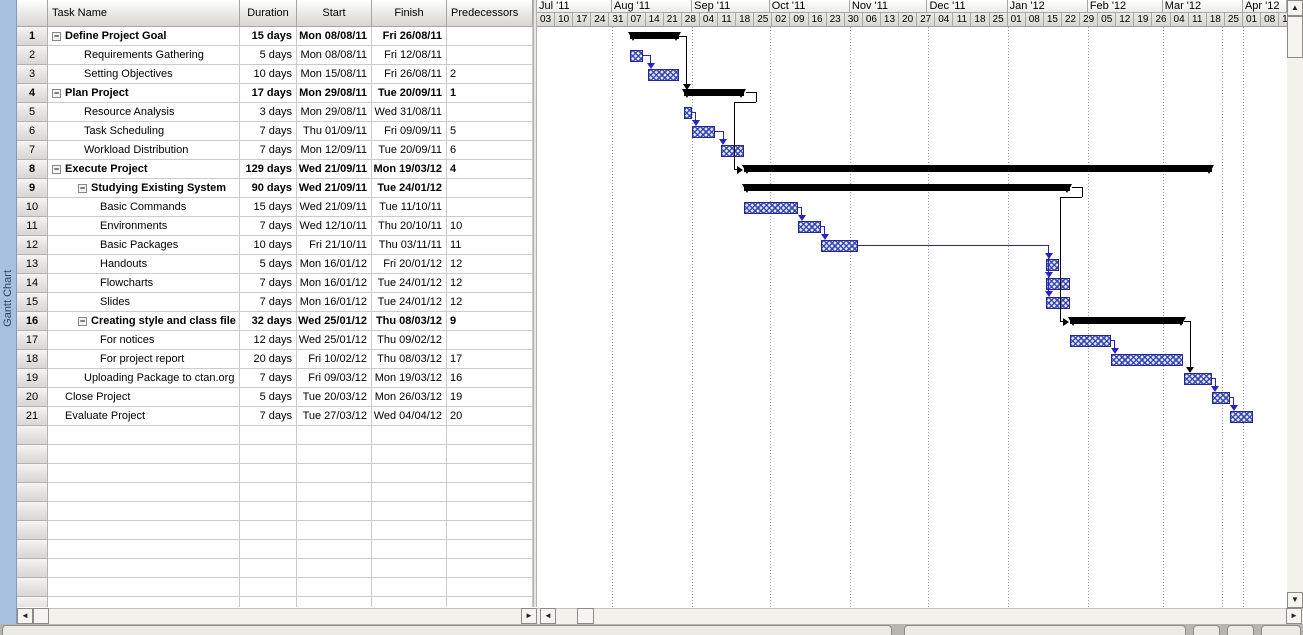 The width and height of the screenshot is (1303, 635). What do you see at coordinates (490, 397) in the screenshot?
I see `predecessors-cell: 19` at bounding box center [490, 397].